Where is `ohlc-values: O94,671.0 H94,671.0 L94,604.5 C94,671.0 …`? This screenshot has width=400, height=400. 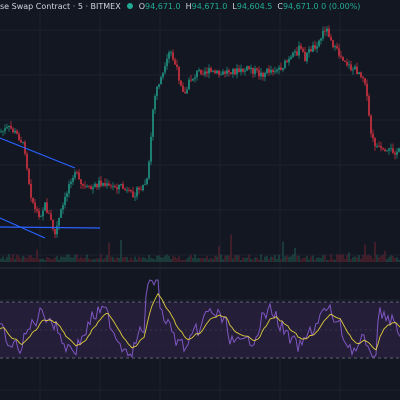 ohlc-values: O94,671.0 H94,671.0 L94,604.5 C94,671.0 … is located at coordinates (250, 6).